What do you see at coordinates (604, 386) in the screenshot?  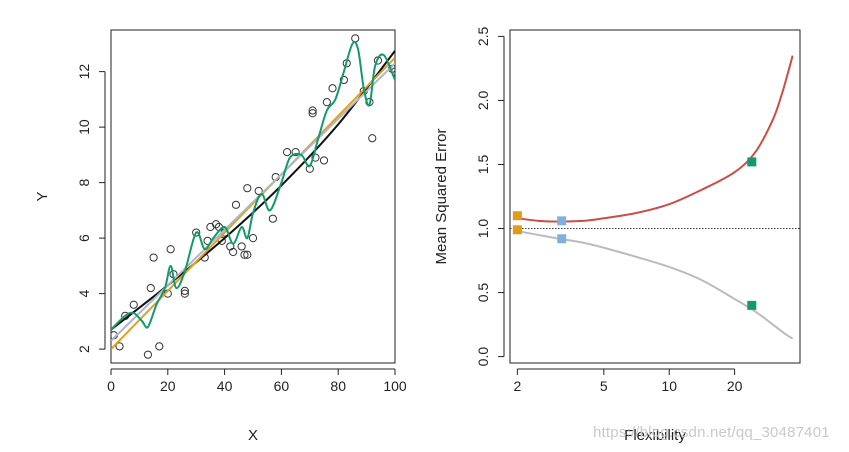 I see `x-tick-label: 5` at bounding box center [604, 386].